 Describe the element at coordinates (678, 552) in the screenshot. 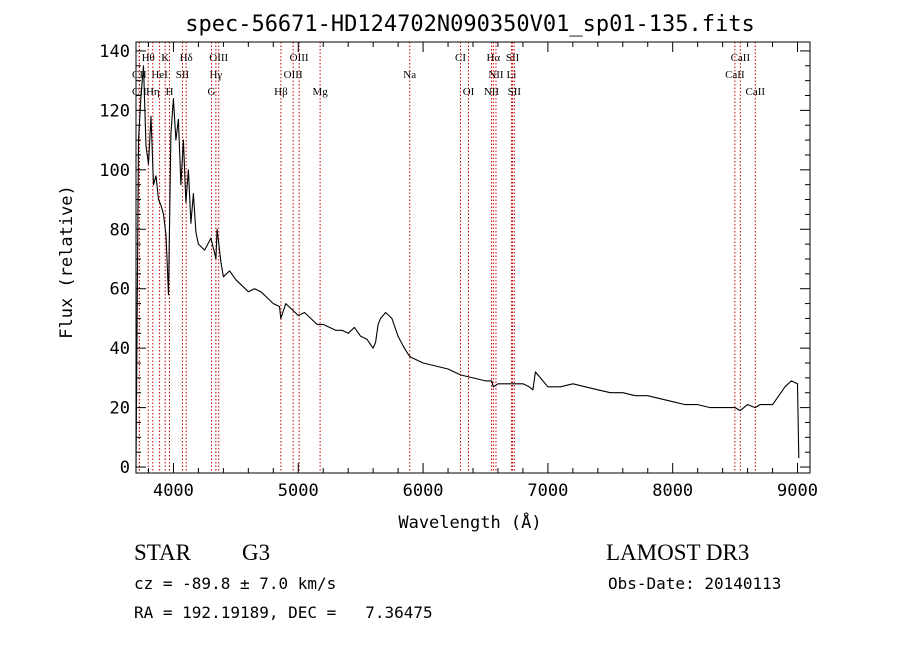

I see `survey-name: LAMOST DR3` at that location.